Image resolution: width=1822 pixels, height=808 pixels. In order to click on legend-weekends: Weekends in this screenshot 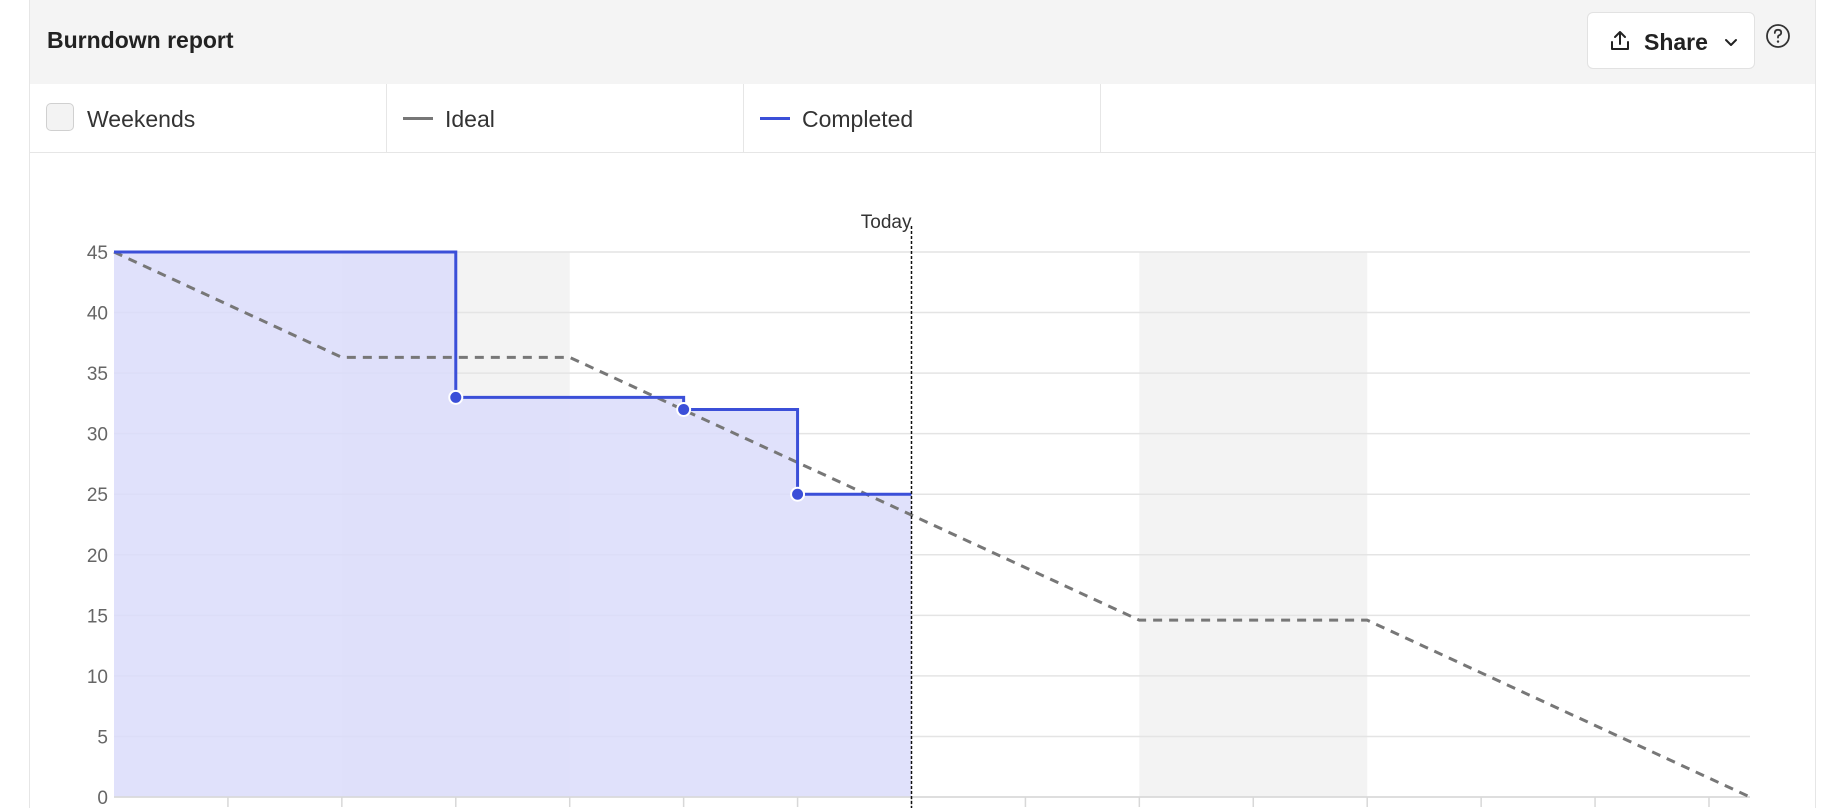, I will do `click(208, 118)`.